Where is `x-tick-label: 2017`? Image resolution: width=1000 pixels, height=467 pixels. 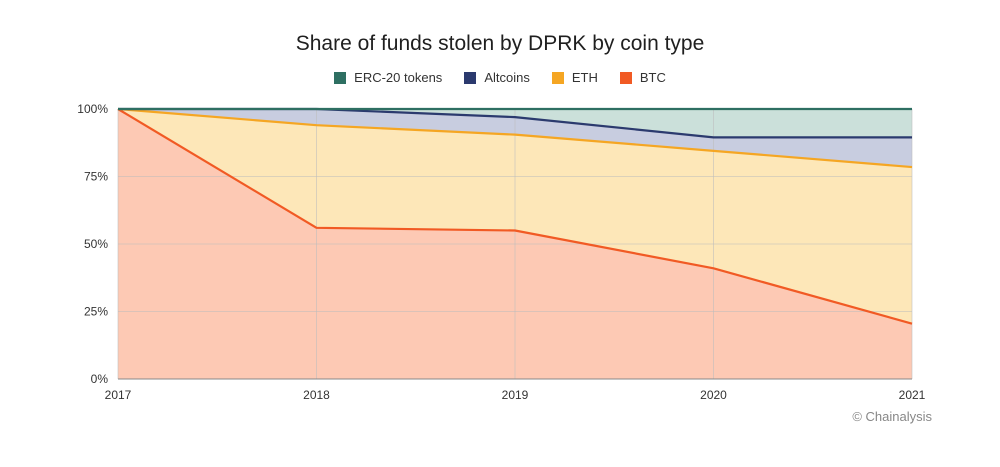 x-tick-label: 2017 is located at coordinates (118, 395).